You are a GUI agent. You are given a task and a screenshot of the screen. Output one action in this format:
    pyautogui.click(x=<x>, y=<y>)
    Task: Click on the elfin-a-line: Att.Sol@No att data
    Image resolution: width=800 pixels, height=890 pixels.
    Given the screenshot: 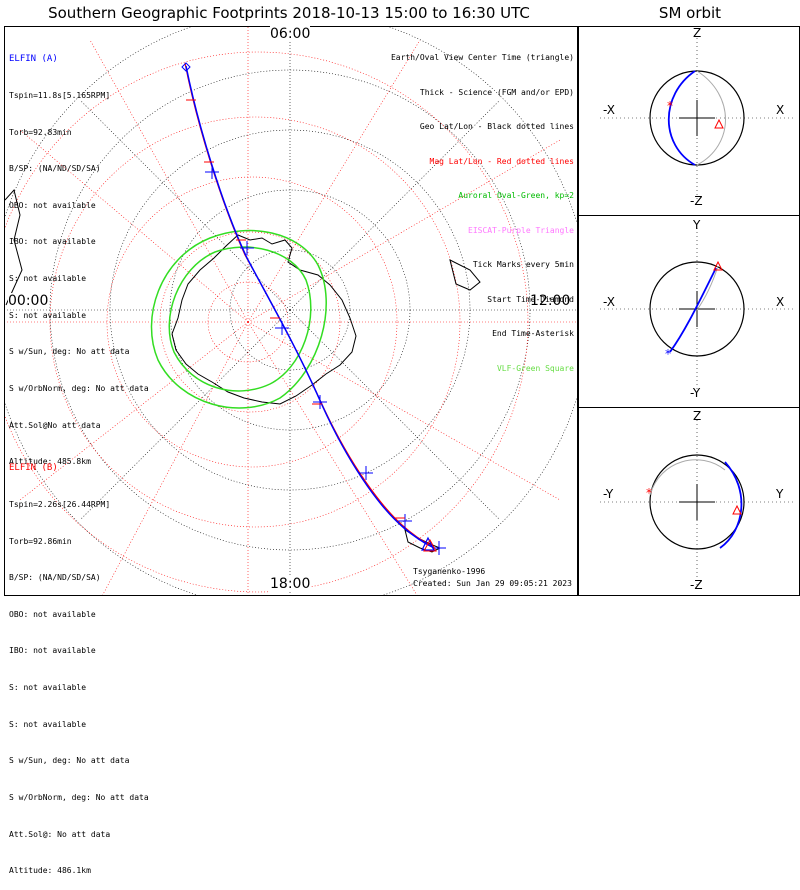 What is the action you would take?
    pyautogui.click(x=55, y=425)
    